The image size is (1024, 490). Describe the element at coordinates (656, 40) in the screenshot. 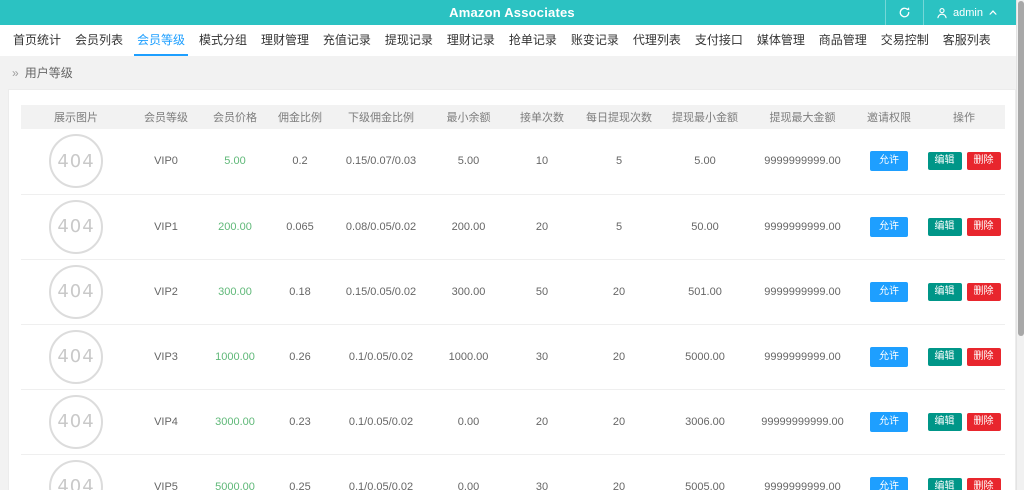

I see `nav-item-11: 代理列表` at that location.